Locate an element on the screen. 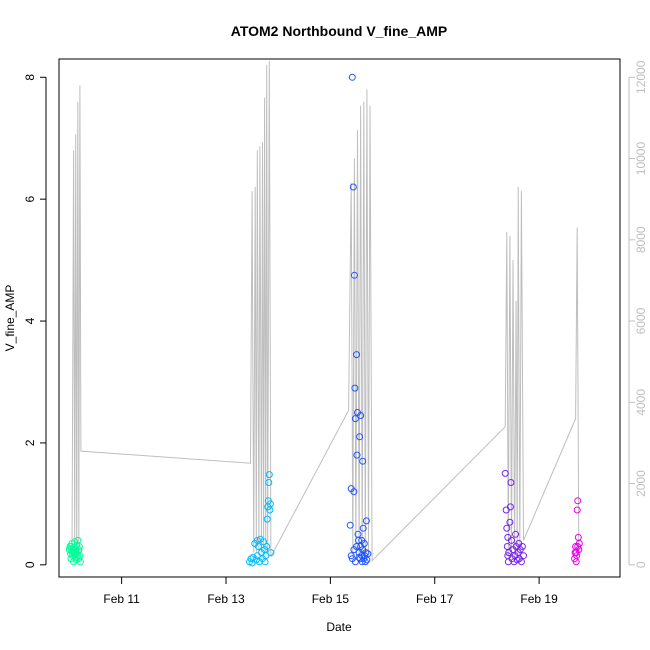 The image size is (650, 650). y2-tick-label: 6000 is located at coordinates (641, 320).